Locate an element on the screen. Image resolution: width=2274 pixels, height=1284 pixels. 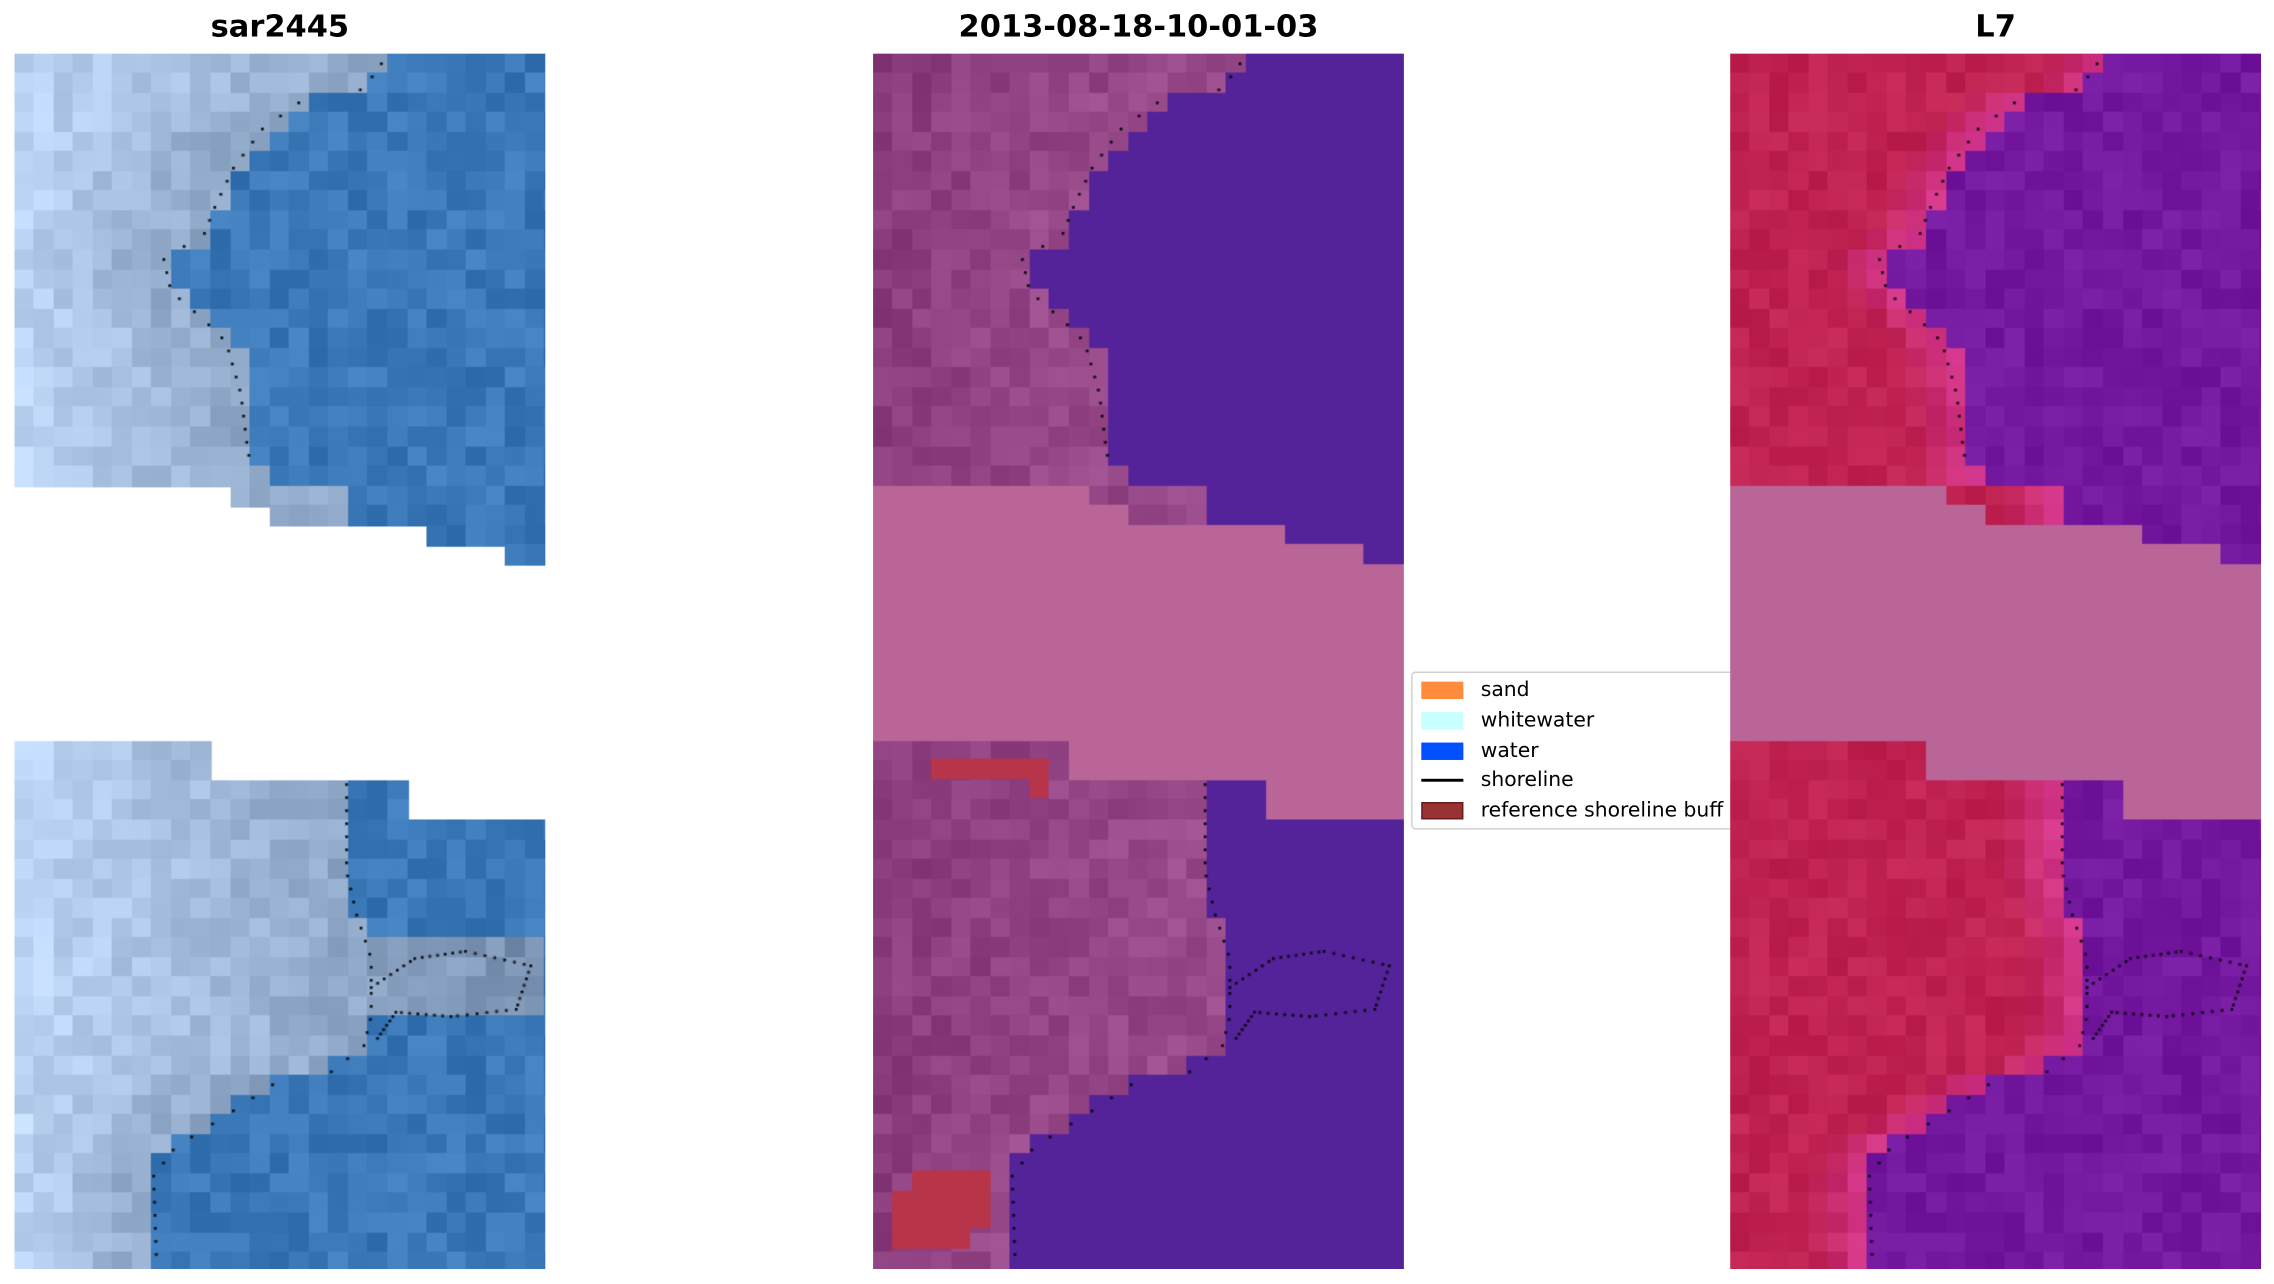
legend-item-shoreline: shoreline is located at coordinates (1497, 780).